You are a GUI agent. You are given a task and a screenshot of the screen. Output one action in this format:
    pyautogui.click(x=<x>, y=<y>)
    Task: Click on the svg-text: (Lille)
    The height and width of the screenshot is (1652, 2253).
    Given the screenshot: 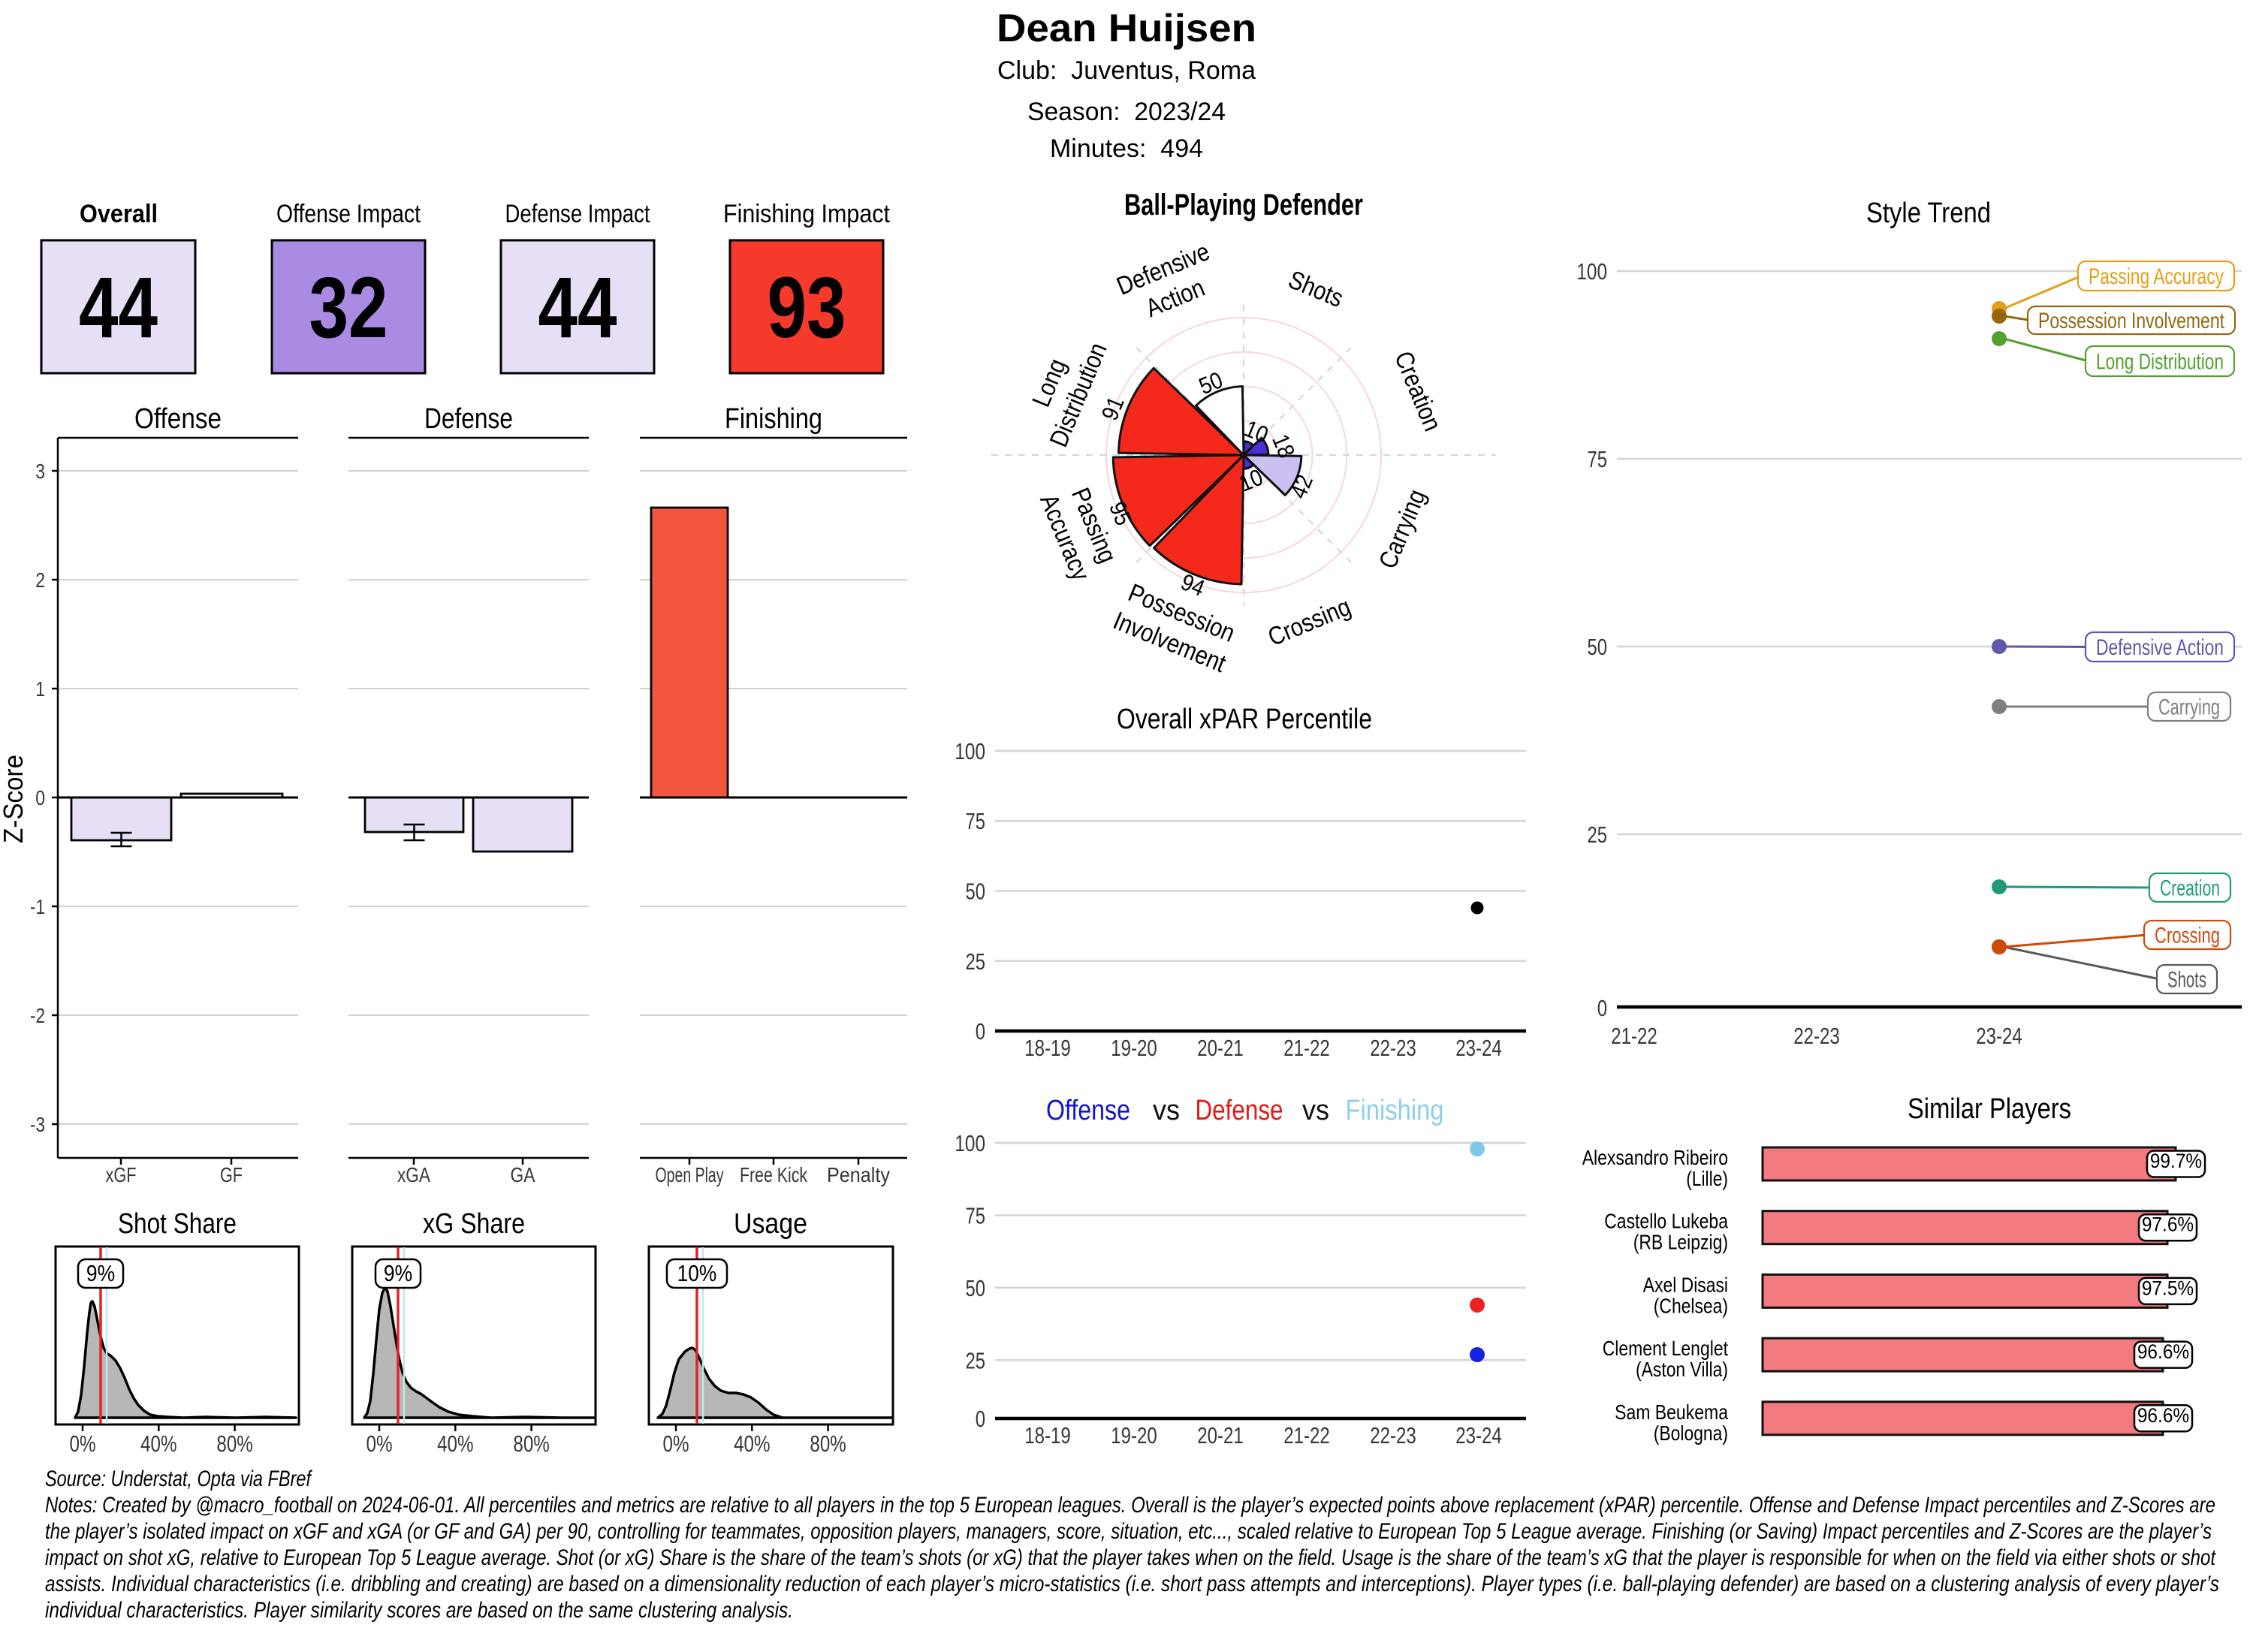 What is the action you would take?
    pyautogui.click(x=1707, y=1178)
    